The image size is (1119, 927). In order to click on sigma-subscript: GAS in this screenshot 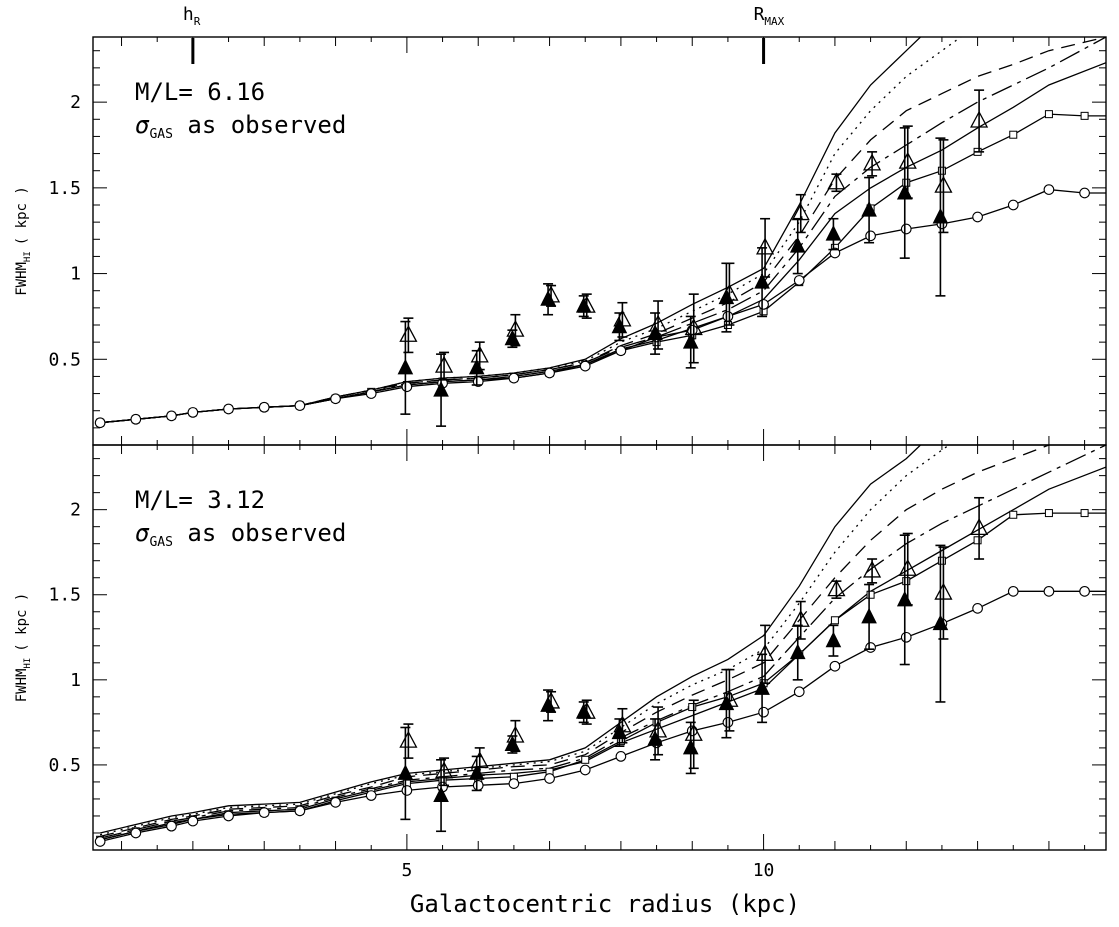, I will do `click(160, 134)`.